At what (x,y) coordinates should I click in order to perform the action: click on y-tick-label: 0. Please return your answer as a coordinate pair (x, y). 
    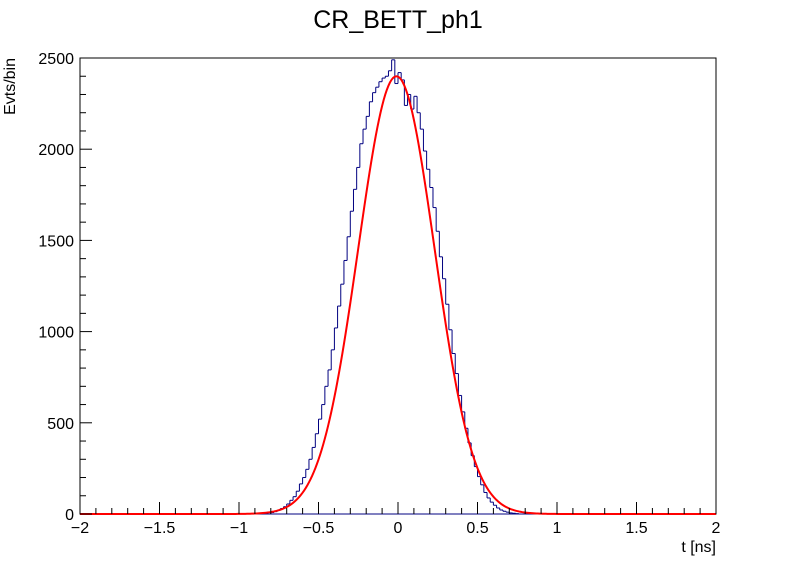
    Looking at the image, I should click on (69, 515).